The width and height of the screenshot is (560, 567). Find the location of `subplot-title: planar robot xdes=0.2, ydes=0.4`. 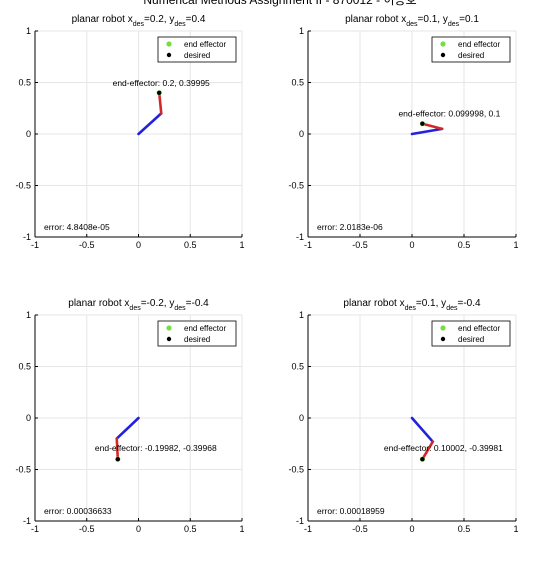

subplot-title: planar robot xdes=0.2, ydes=0.4 is located at coordinates (139, 21).